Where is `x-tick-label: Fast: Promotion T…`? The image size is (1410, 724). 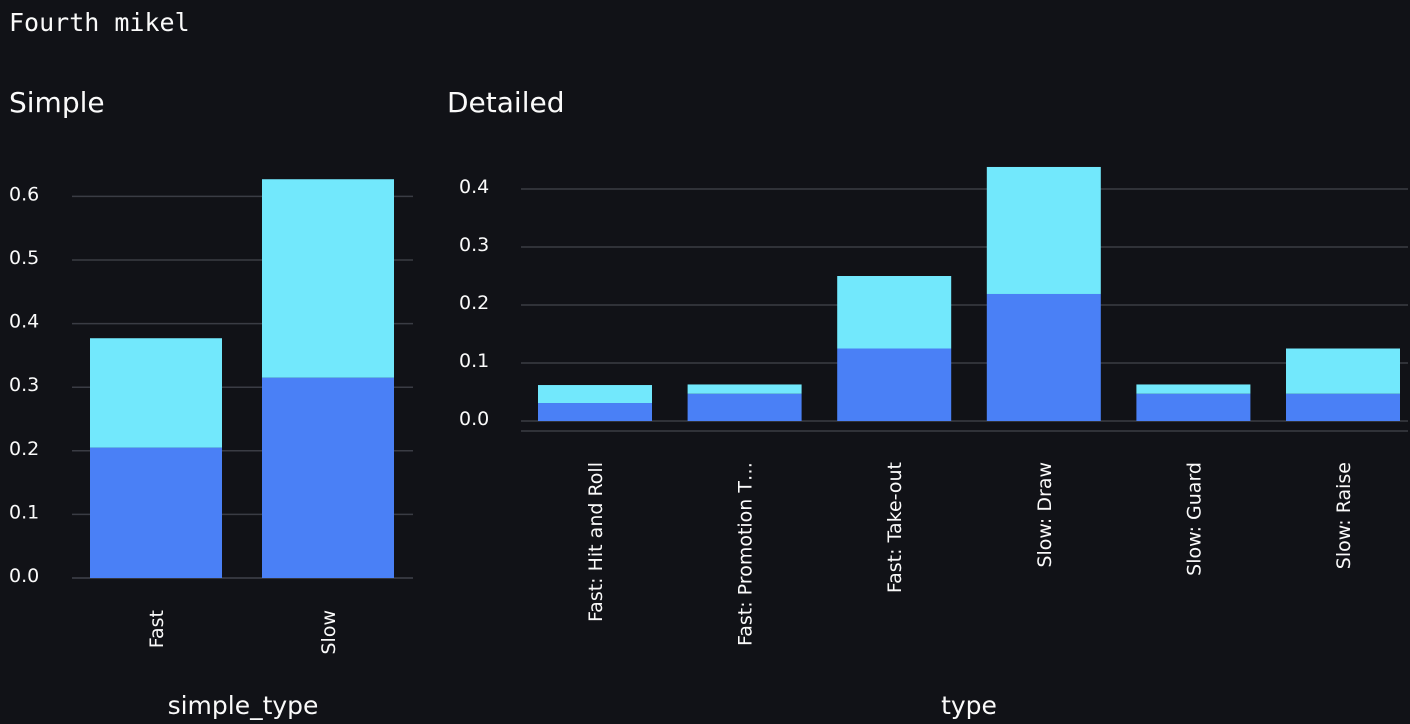 x-tick-label: Fast: Promotion T… is located at coordinates (746, 554).